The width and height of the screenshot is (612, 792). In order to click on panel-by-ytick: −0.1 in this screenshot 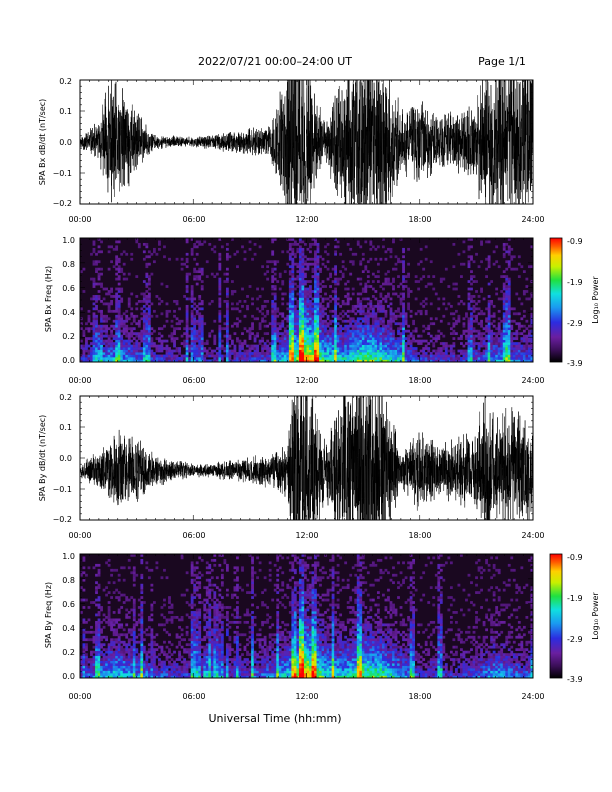, I will do `click(62, 489)`.